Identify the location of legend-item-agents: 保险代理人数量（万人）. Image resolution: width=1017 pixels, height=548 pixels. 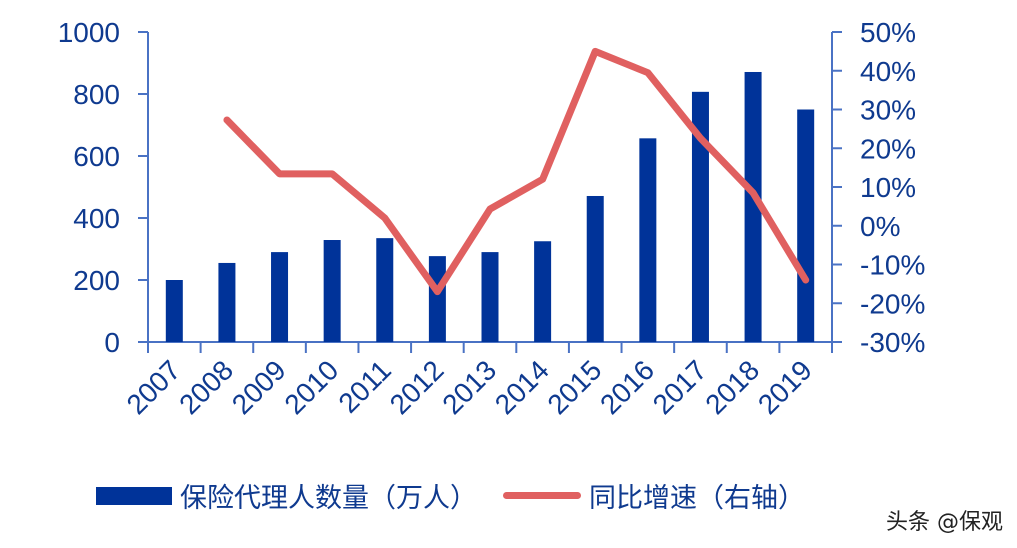
(286, 495).